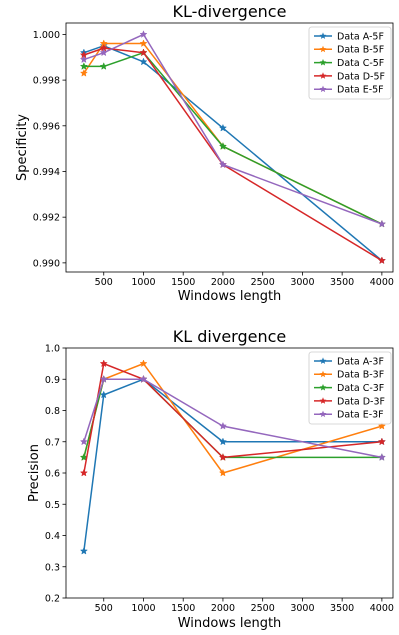 The height and width of the screenshot is (635, 399). I want to click on y-tick-label: 0.4, so click(52, 536).